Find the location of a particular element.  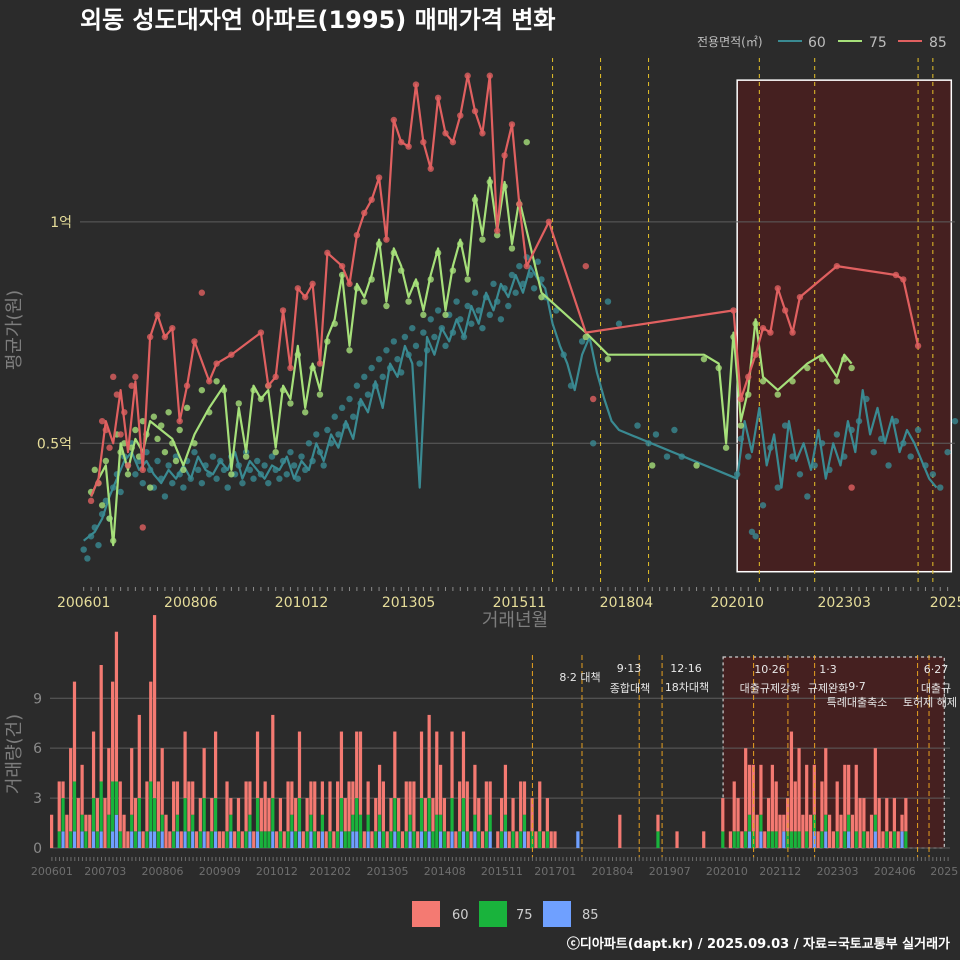

x-tick-label-volume: 201202 is located at coordinates (330, 871).